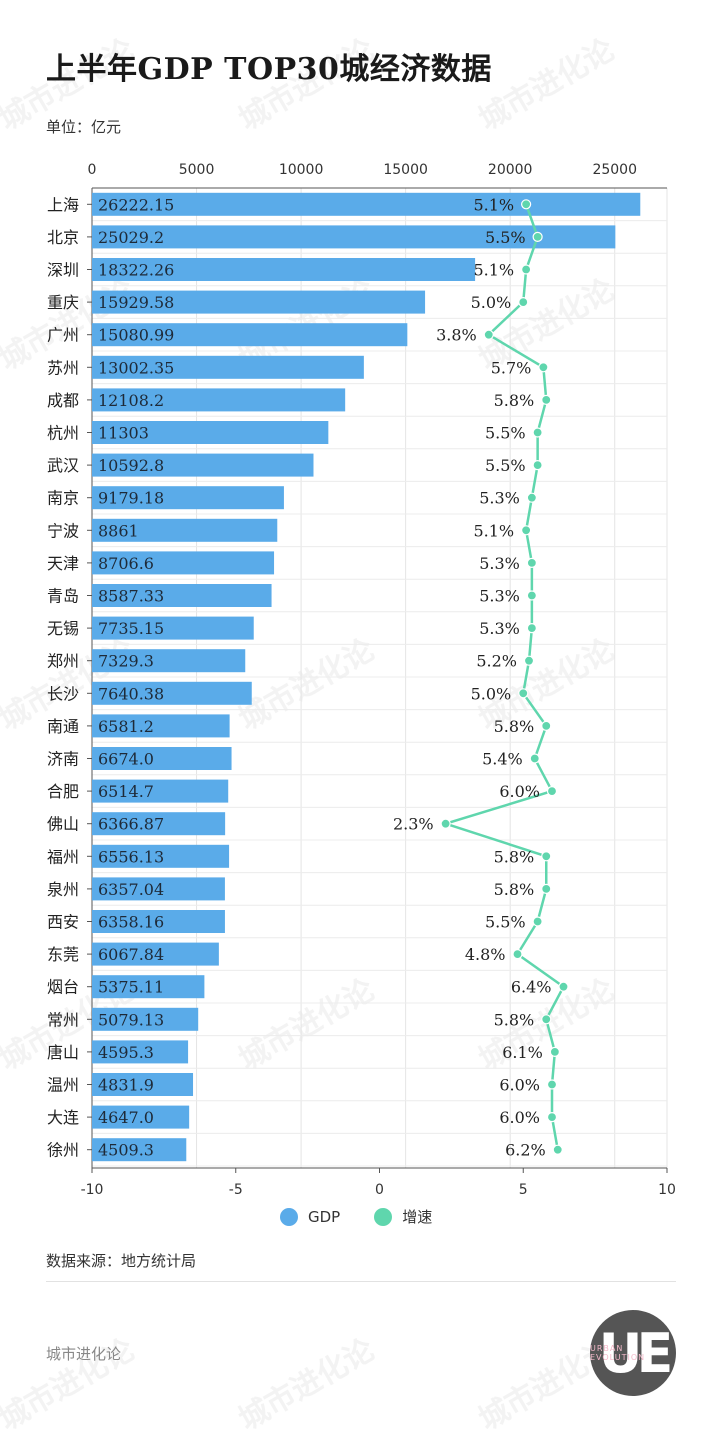 This screenshot has width=720, height=1440. I want to click on category-label: 武汉, so click(63, 465).